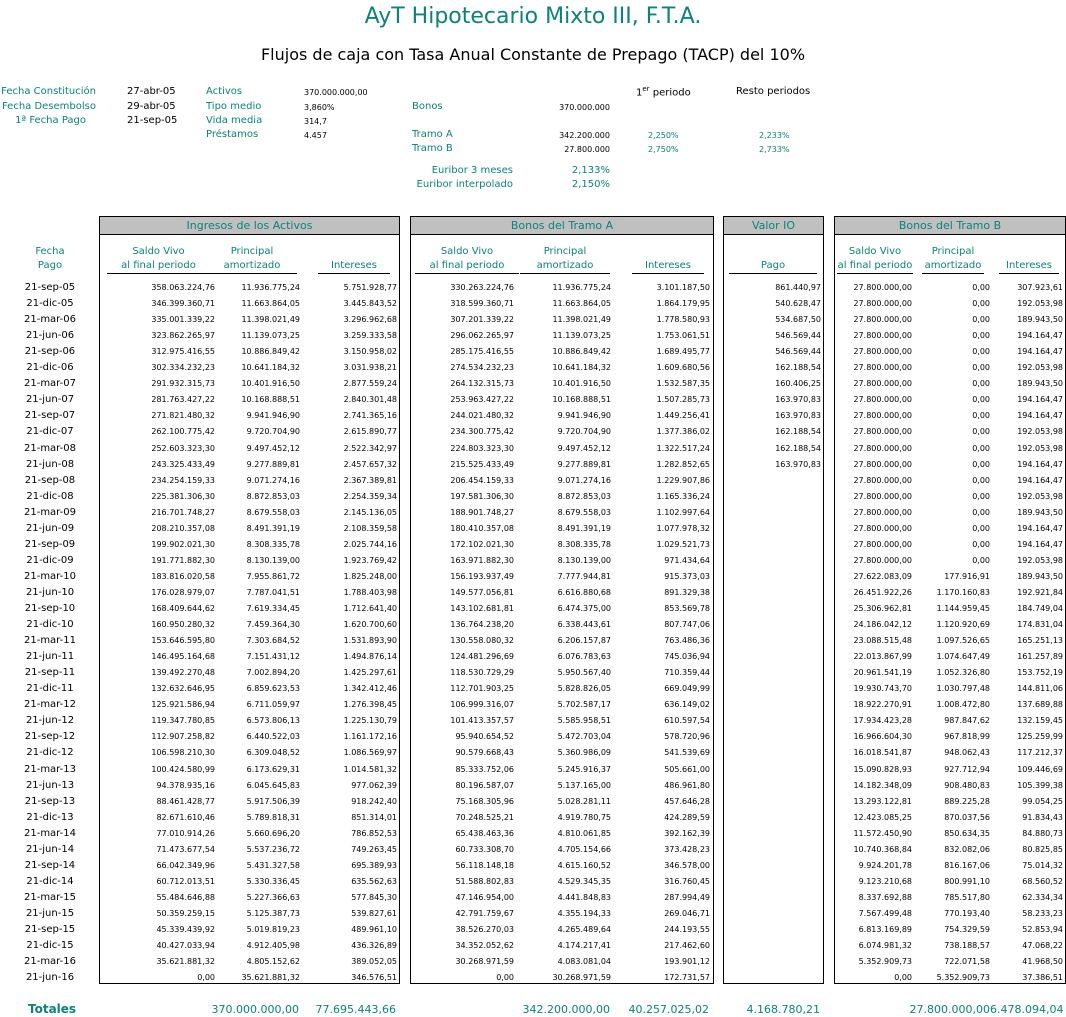  Describe the element at coordinates (370, 352) in the screenshot. I see `cell-act-intereses: 3.150.958,02` at that location.